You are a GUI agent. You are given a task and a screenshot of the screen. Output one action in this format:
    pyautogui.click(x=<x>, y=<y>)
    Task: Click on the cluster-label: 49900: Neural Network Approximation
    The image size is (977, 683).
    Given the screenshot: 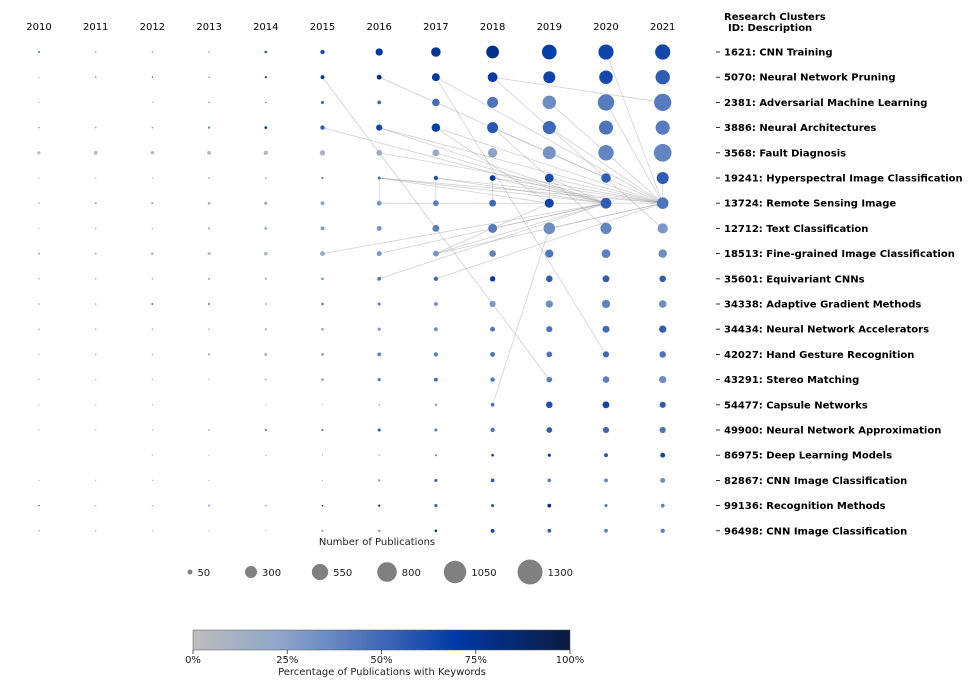 What is the action you would take?
    pyautogui.click(x=832, y=431)
    